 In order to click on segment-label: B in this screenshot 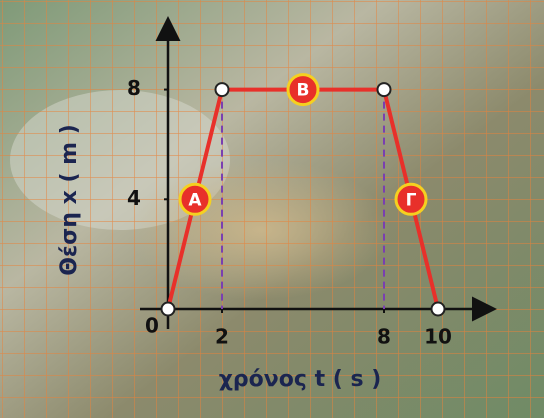, I will do `click(303, 91)`.